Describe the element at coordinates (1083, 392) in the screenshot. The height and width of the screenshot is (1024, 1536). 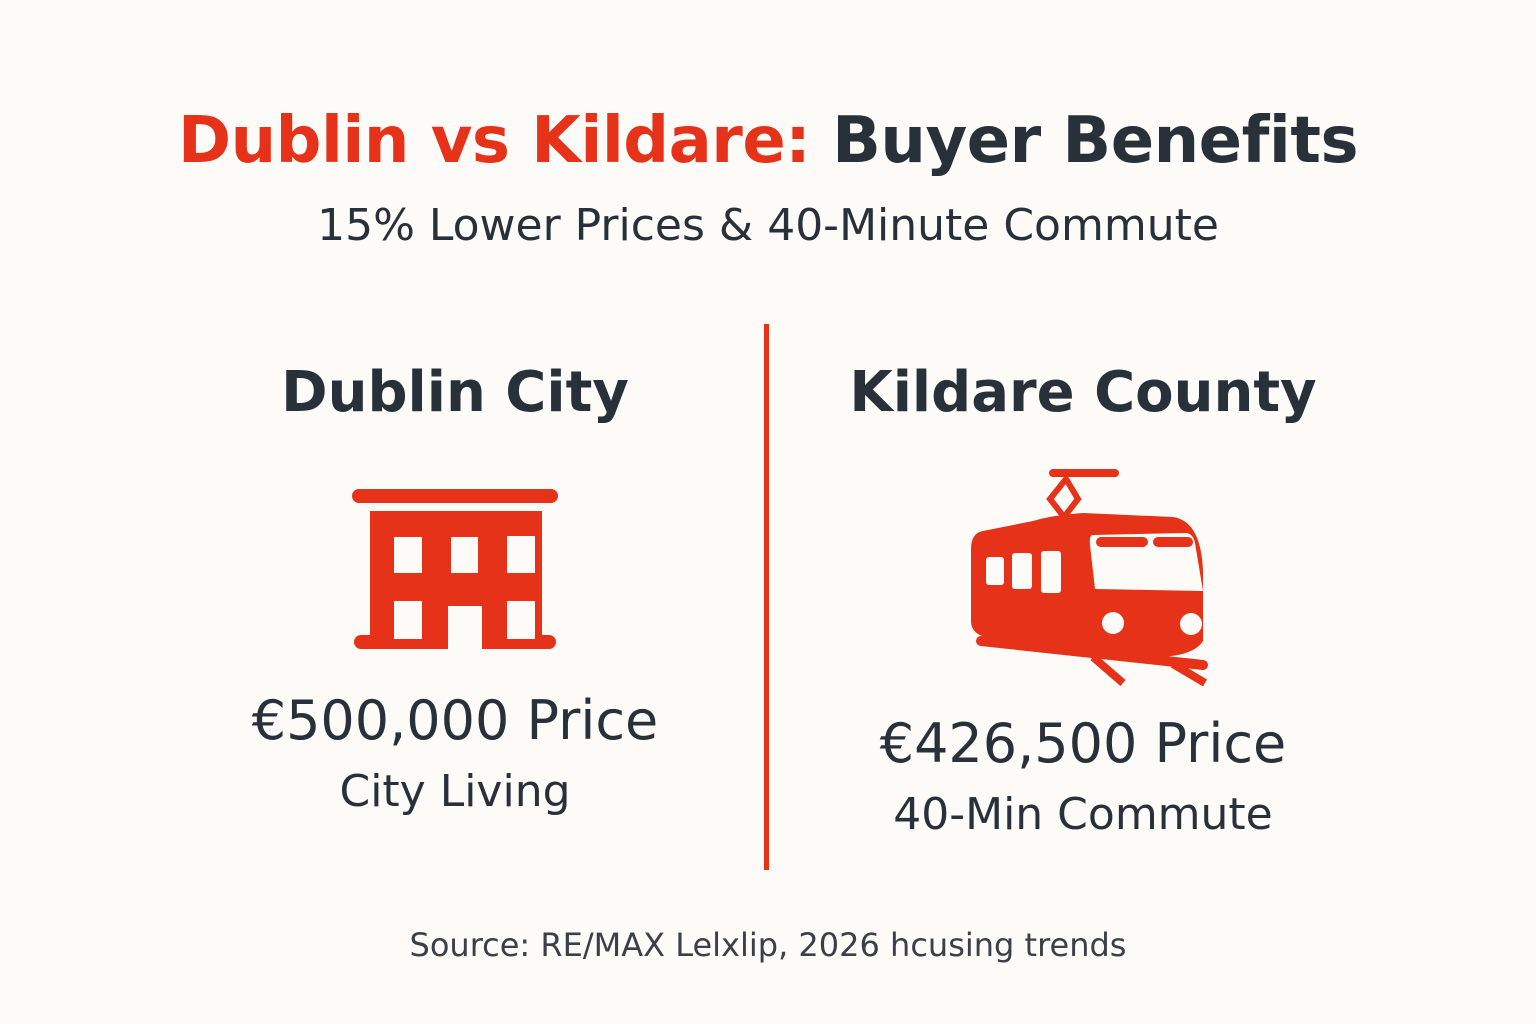
I see `kildare-heading: Kildare County` at that location.